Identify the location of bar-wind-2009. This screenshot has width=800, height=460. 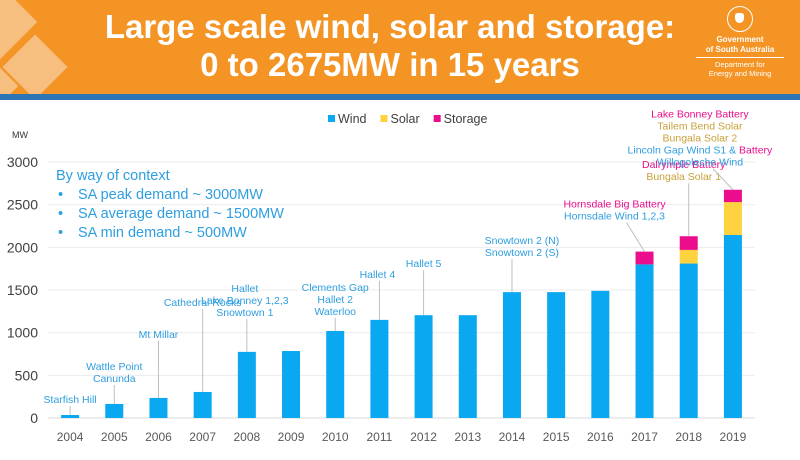
(291, 384).